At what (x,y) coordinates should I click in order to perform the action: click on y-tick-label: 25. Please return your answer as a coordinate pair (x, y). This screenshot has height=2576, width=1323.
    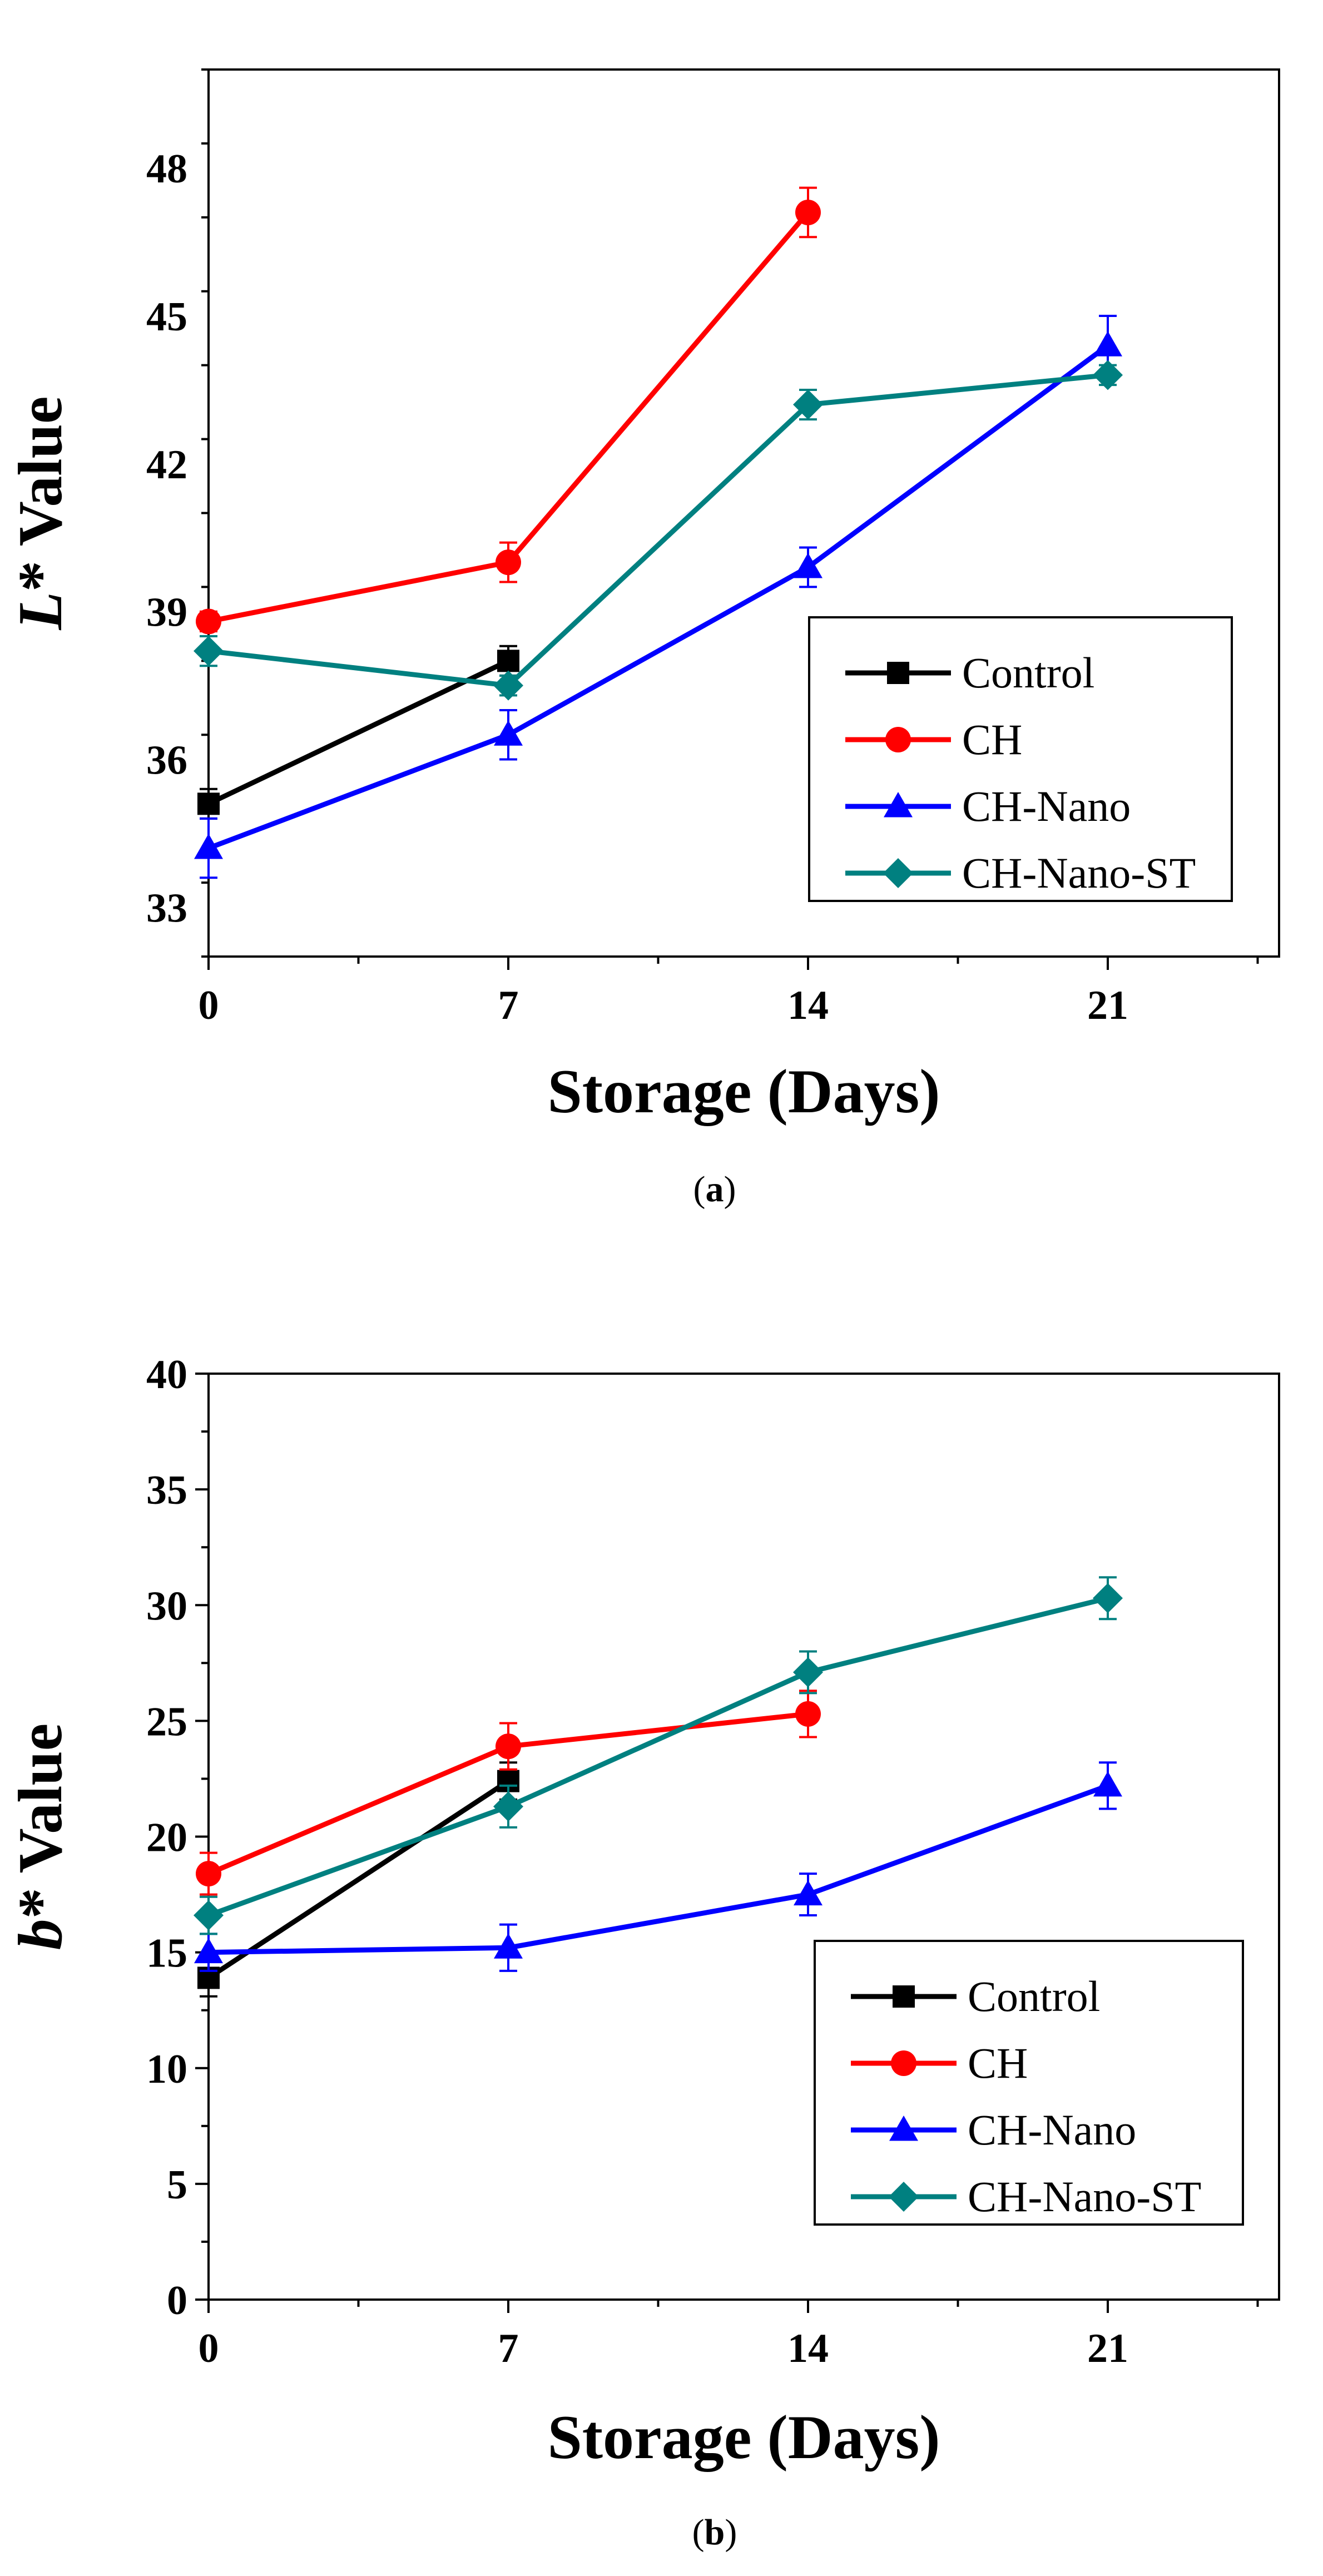
    Looking at the image, I should click on (166, 1722).